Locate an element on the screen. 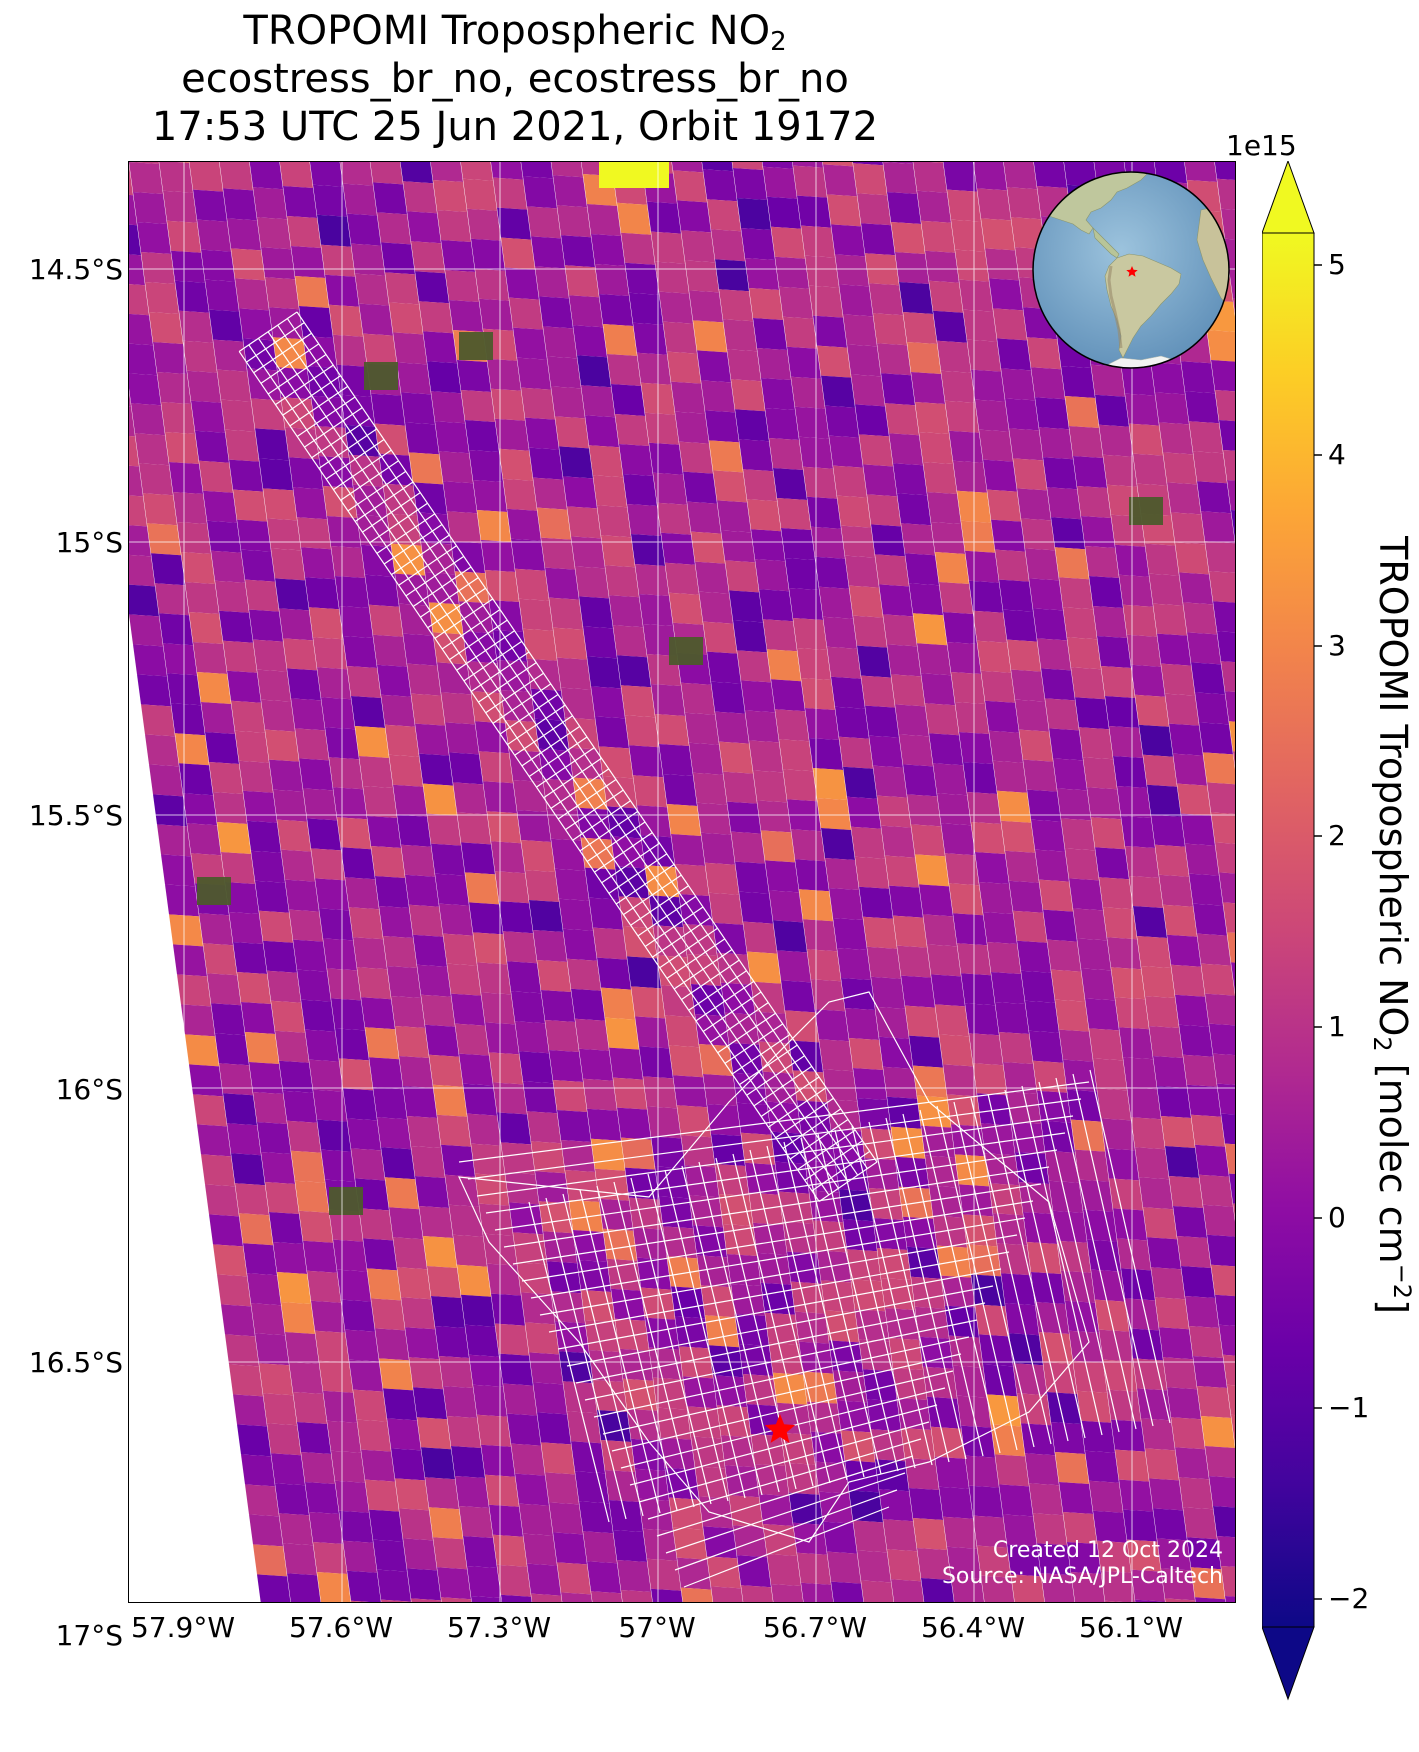  site-star-icon is located at coordinates (780, 1428).